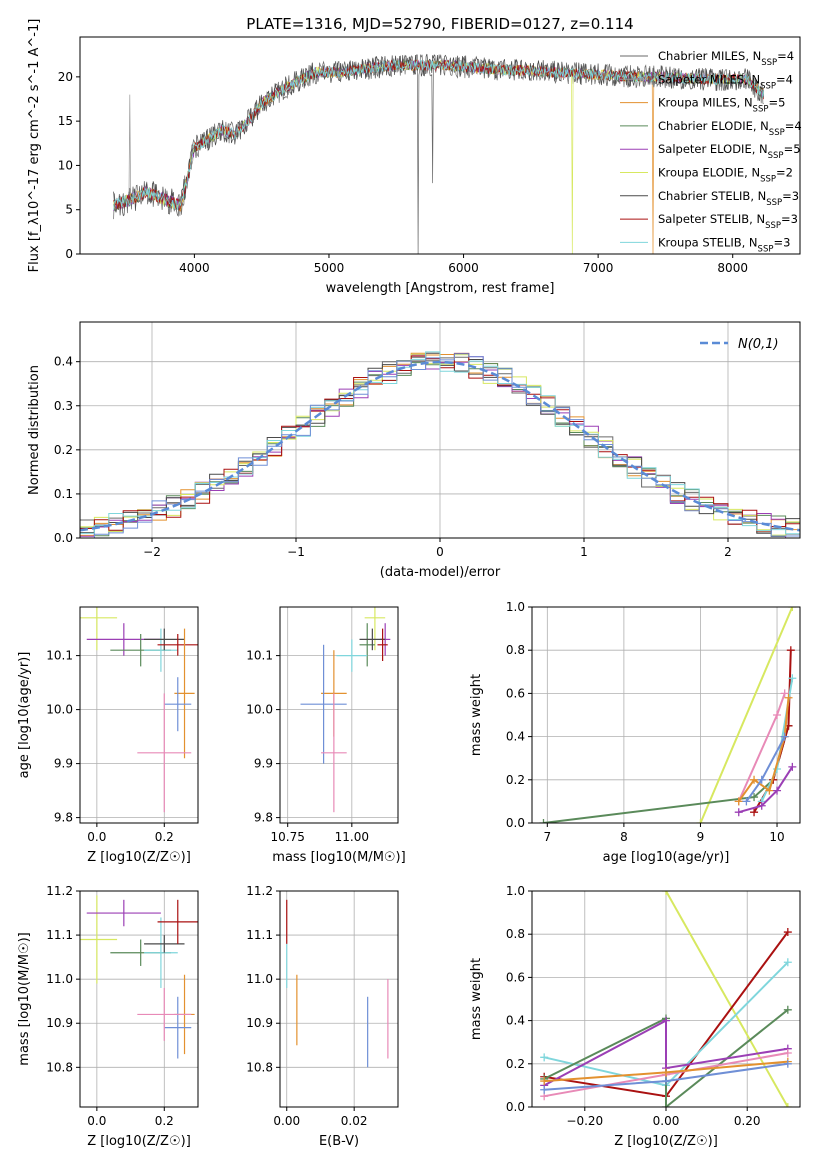 This screenshot has height=1170, width=819. I want to click on y-tick-label: 15, so click(65, 121).